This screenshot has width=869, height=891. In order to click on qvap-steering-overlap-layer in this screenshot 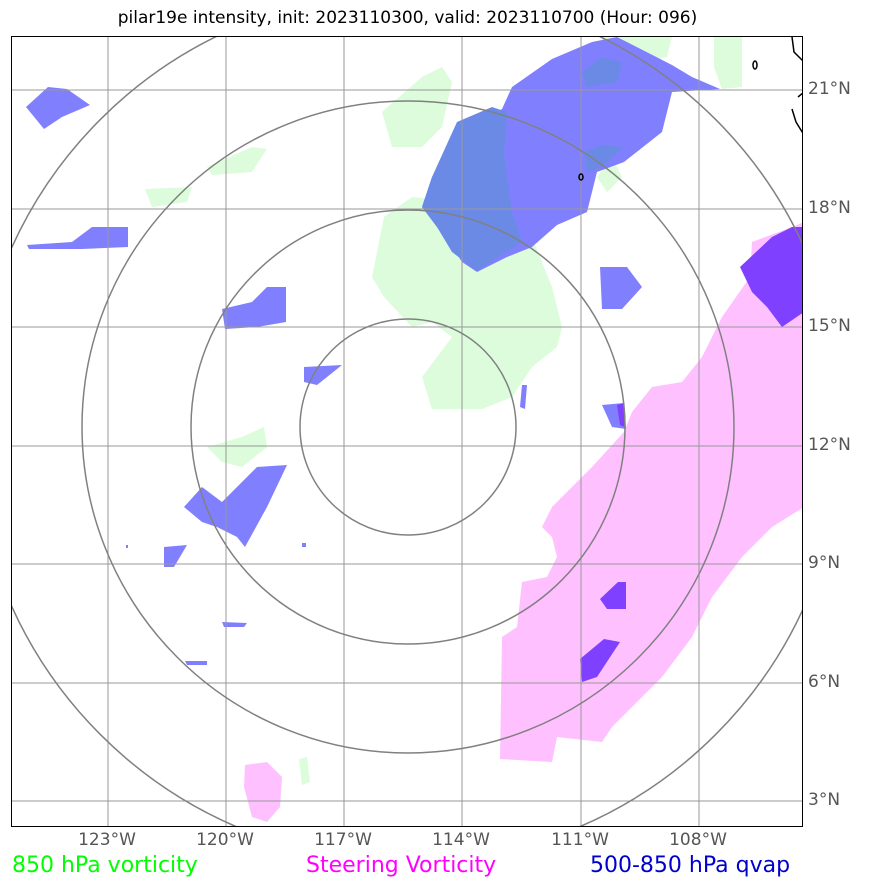, I will do `click(691, 454)`.